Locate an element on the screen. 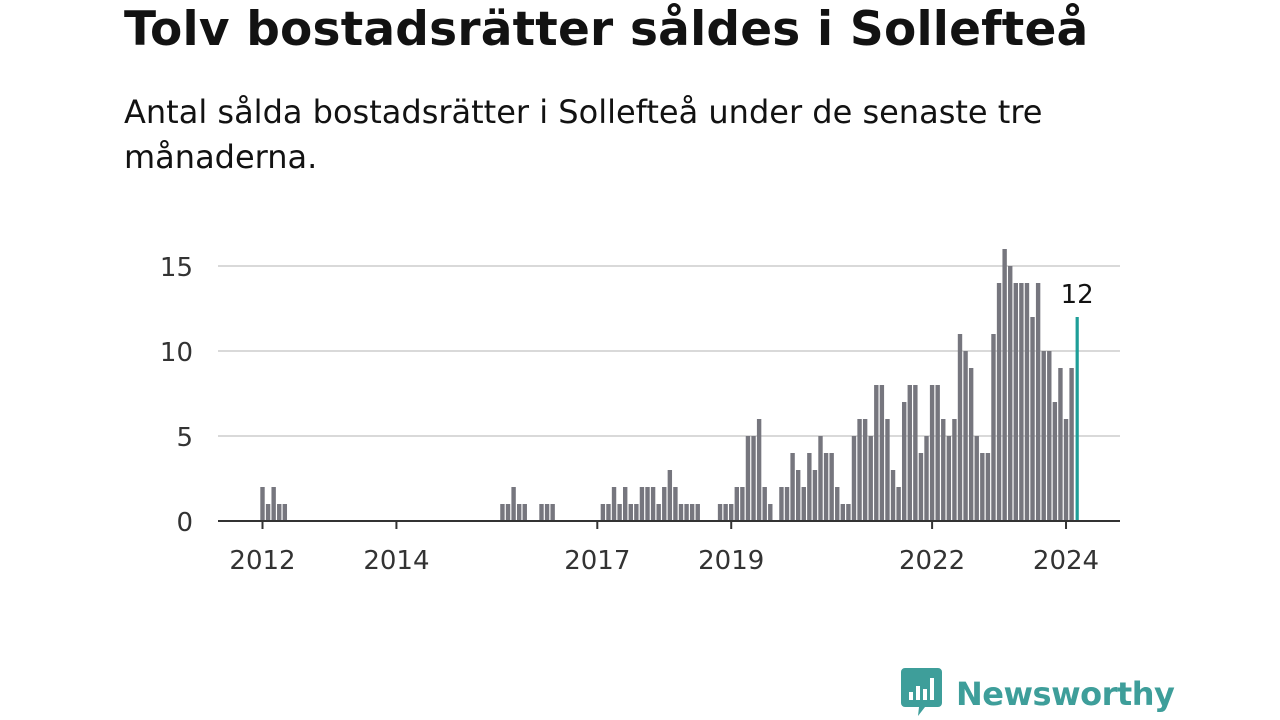  x-tick-label: 2017 is located at coordinates (597, 561).